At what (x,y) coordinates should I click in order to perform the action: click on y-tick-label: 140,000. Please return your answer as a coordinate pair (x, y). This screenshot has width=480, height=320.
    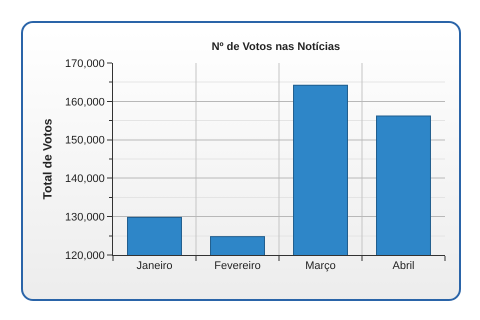
    Looking at the image, I should click on (85, 179).